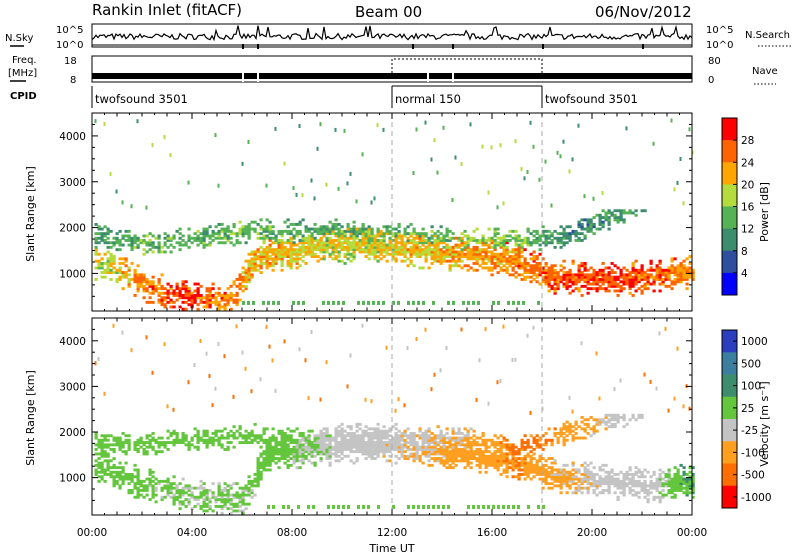 The height and width of the screenshot is (554, 800). What do you see at coordinates (765, 71) in the screenshot?
I see `nave-label: Nave` at bounding box center [765, 71].